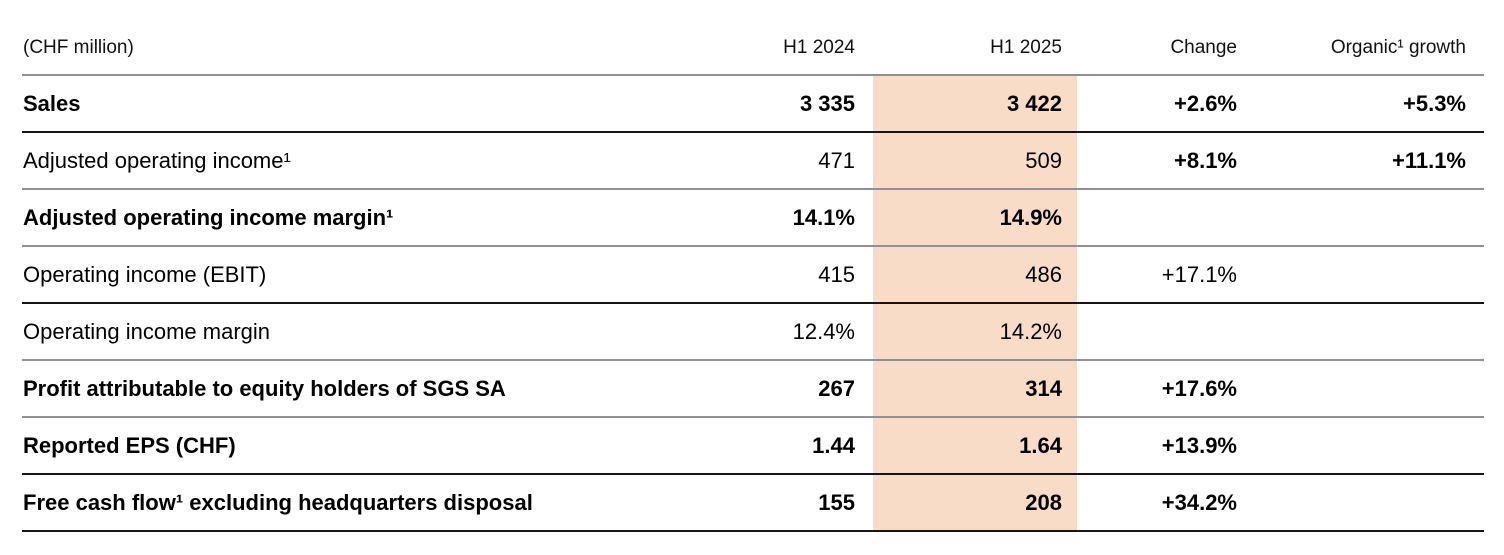 The width and height of the screenshot is (1504, 555). Describe the element at coordinates (836, 502) in the screenshot. I see `h1-2024-value: 155` at that location.